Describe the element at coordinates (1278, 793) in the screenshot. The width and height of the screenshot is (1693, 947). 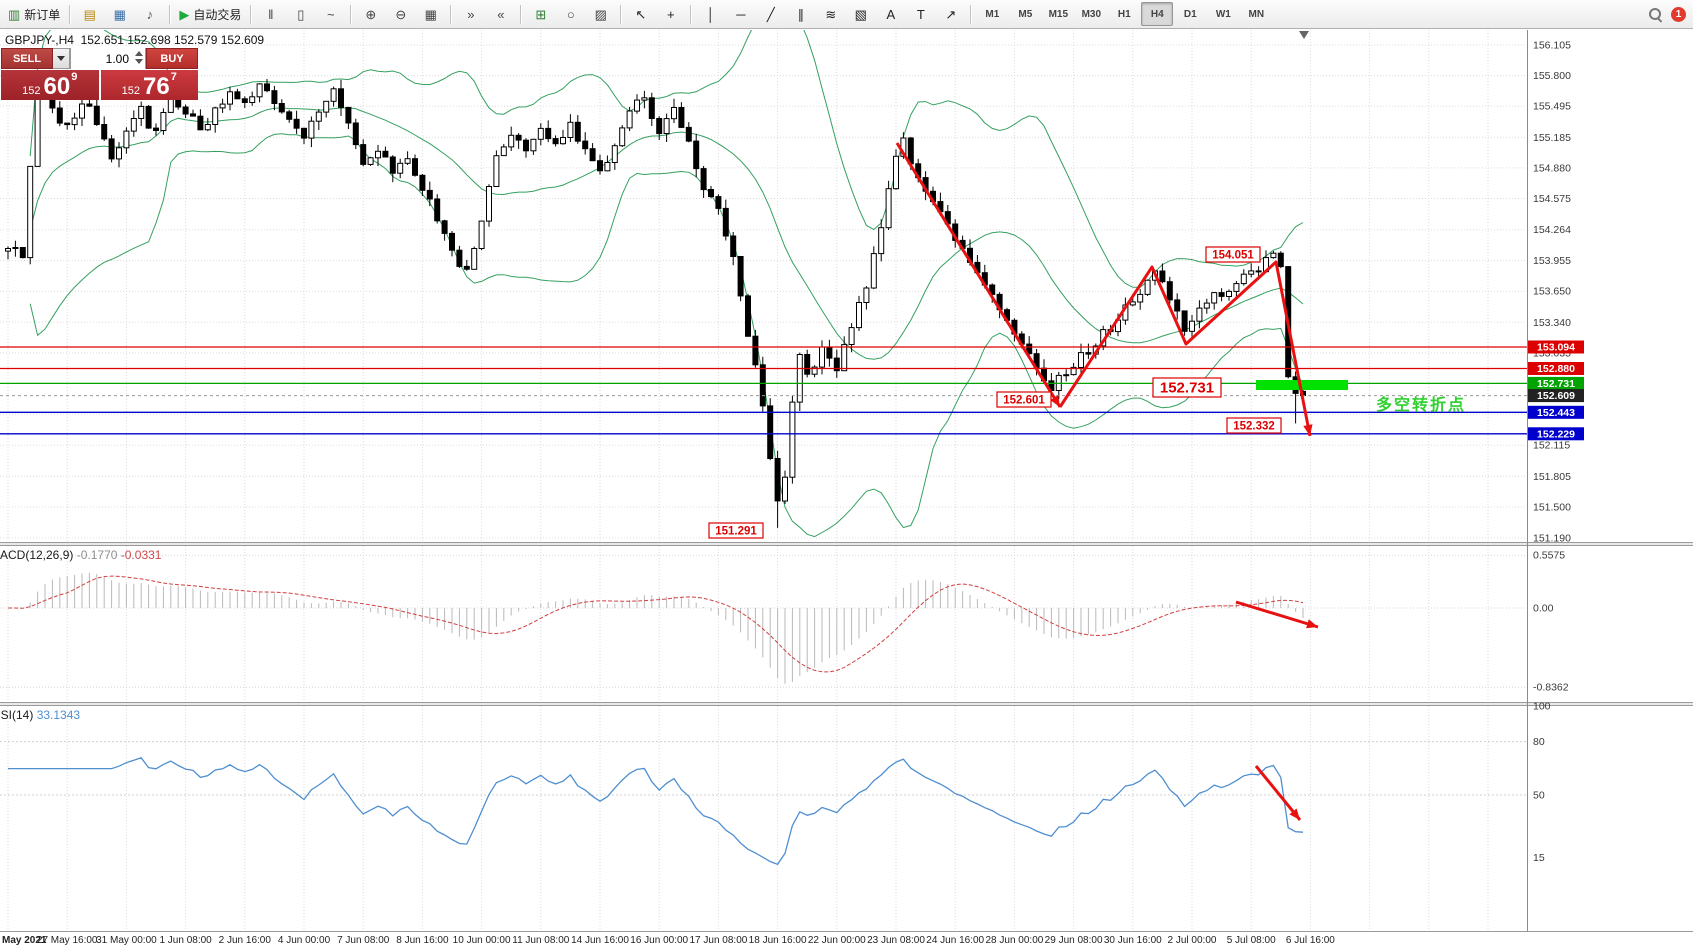
I see `rsi-down-arrow` at that location.